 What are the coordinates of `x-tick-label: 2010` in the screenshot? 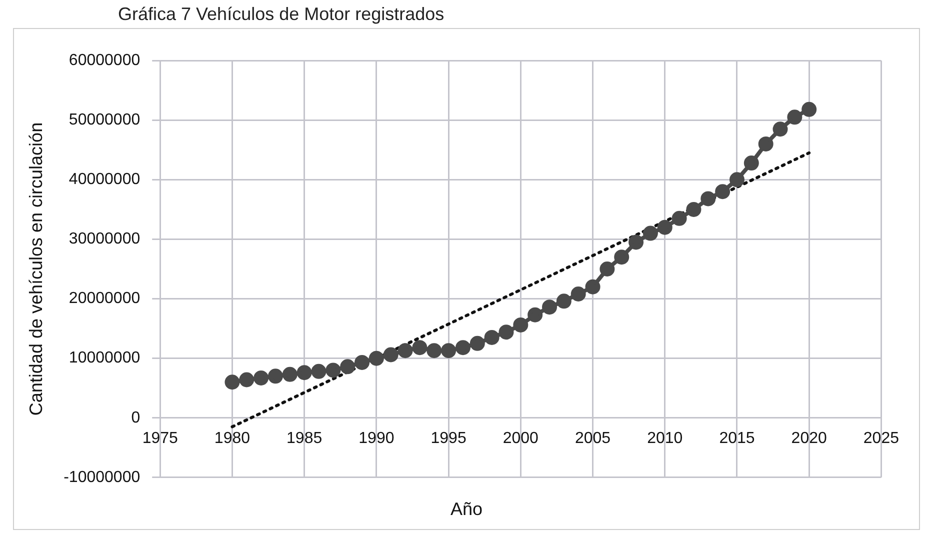 It's located at (665, 438).